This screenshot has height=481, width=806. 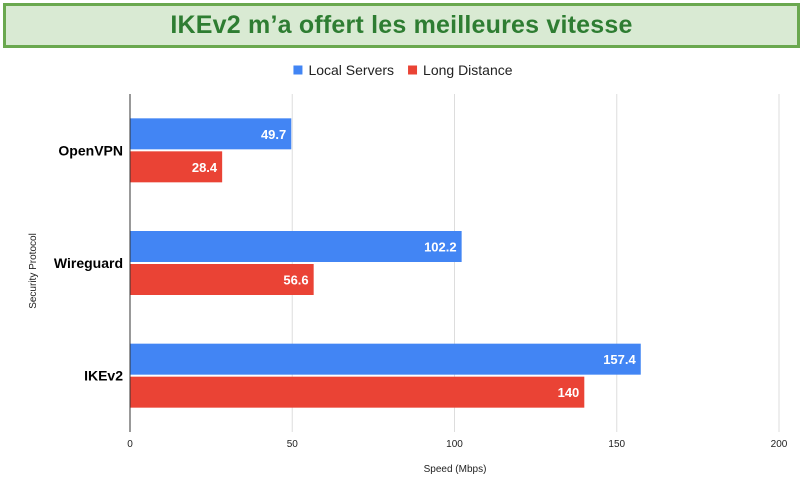 I want to click on chart-title: IKEv2 m’a offert les meilleures vitesse, so click(x=401, y=25).